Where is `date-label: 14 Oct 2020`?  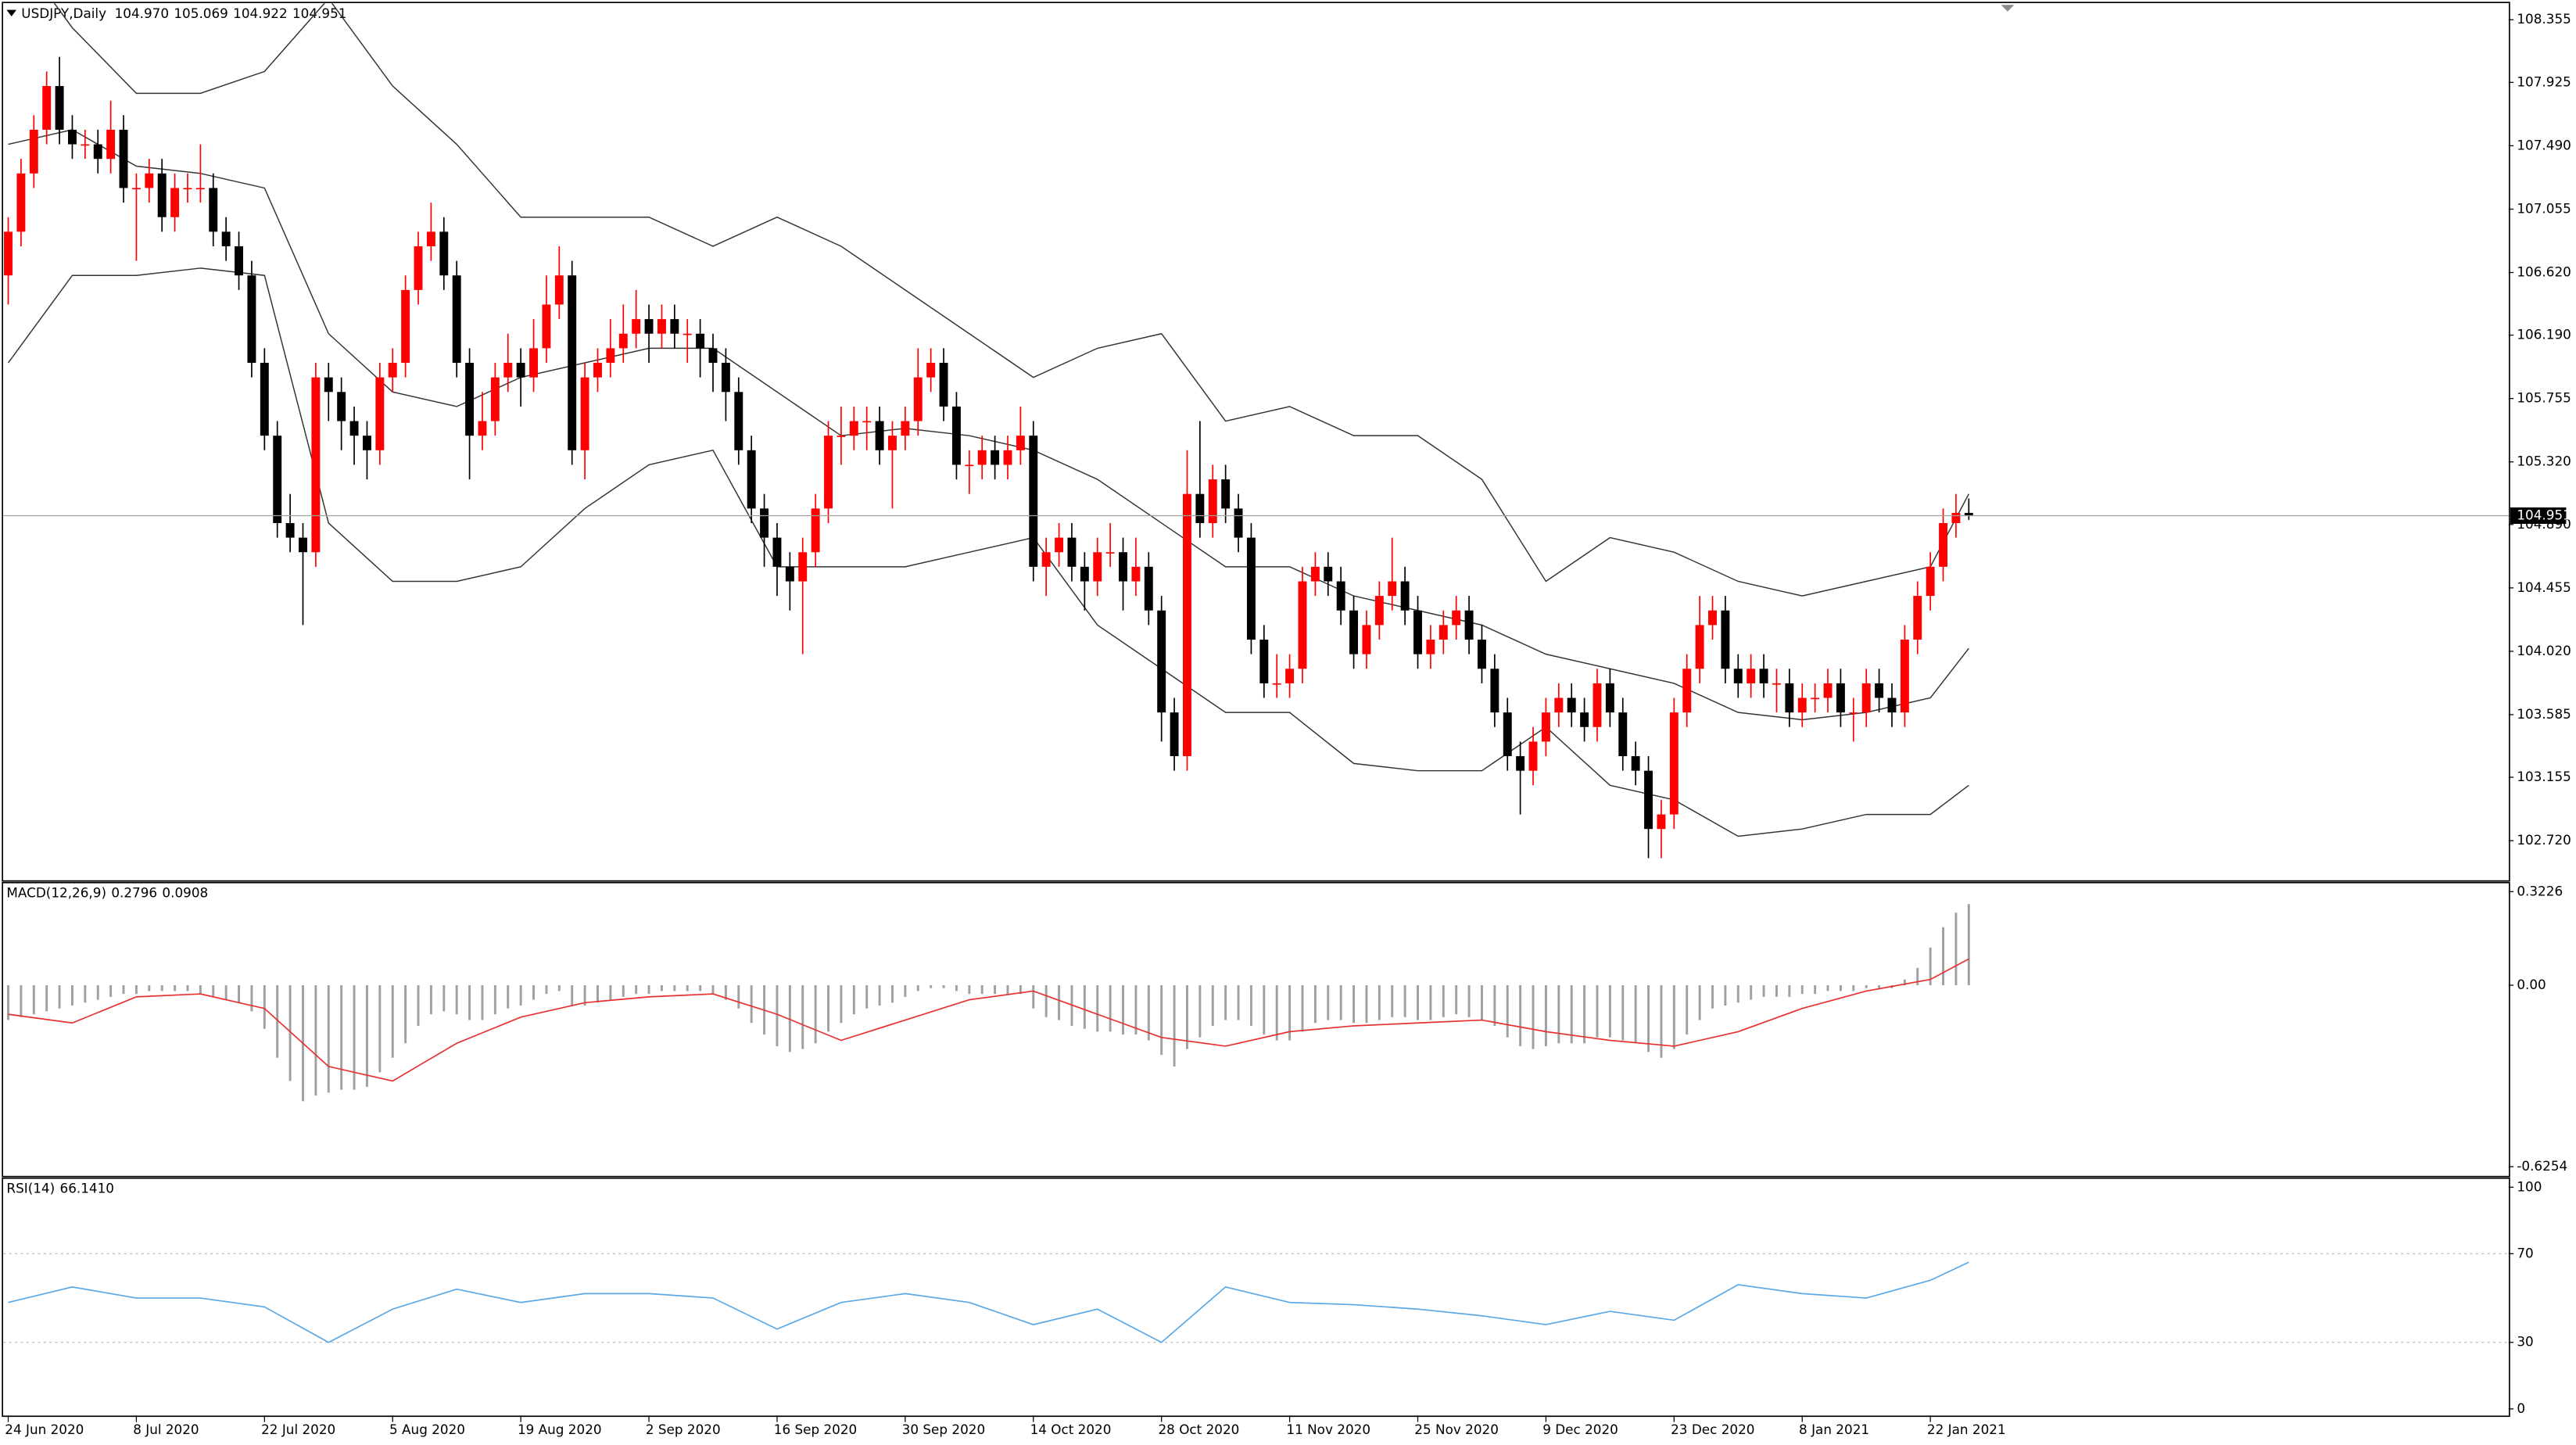 date-label: 14 Oct 2020 is located at coordinates (1071, 1429).